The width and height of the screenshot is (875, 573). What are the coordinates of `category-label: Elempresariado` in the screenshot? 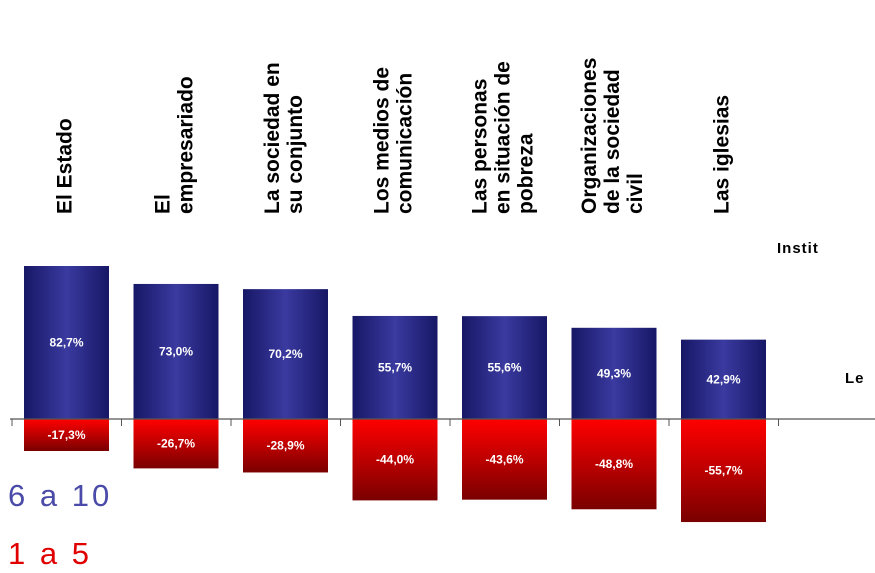 It's located at (175, 145).